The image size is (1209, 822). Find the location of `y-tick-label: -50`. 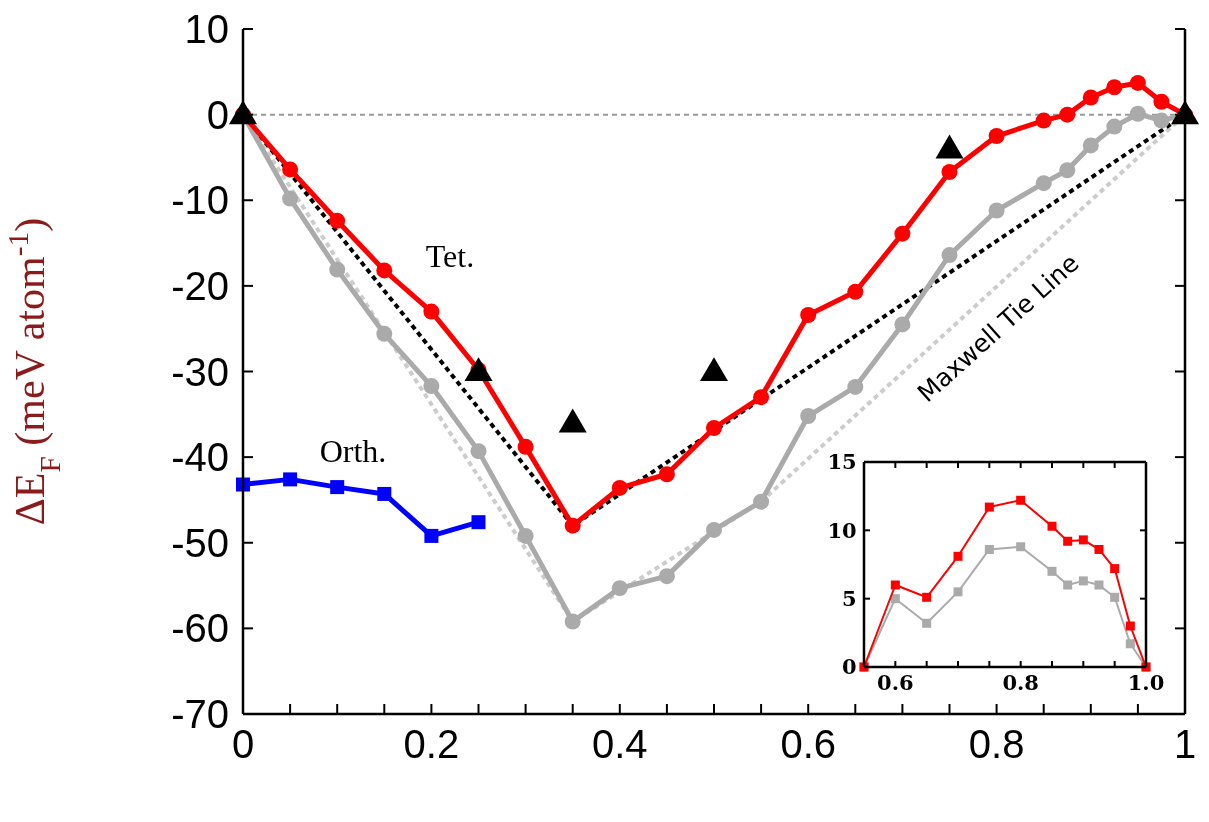

y-tick-label: -50 is located at coordinates (200, 542).